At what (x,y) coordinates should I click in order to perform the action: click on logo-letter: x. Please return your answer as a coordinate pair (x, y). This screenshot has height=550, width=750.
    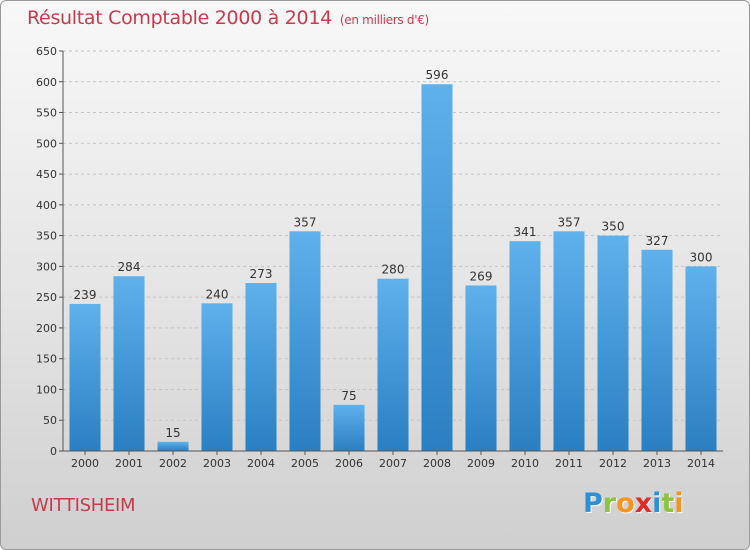
    Looking at the image, I should click on (643, 503).